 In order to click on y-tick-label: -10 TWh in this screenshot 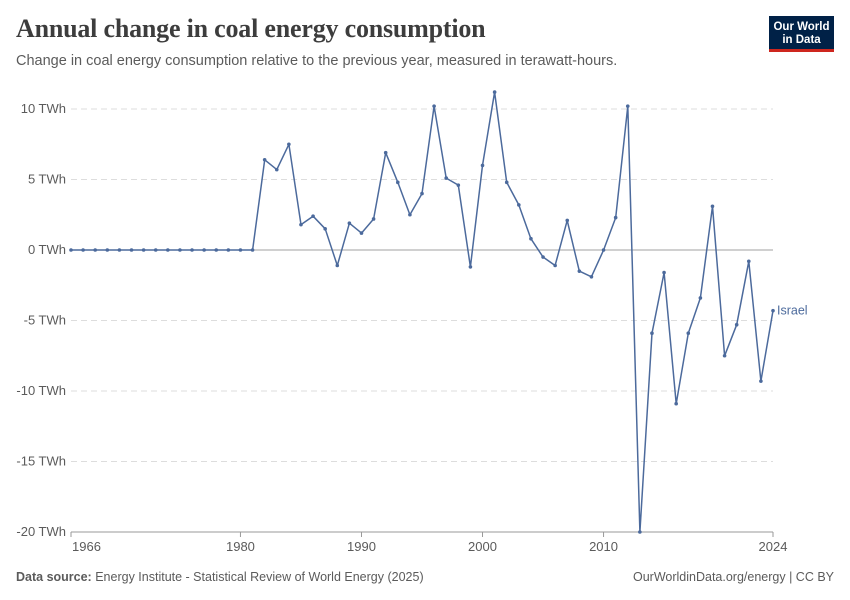, I will do `click(41, 390)`.